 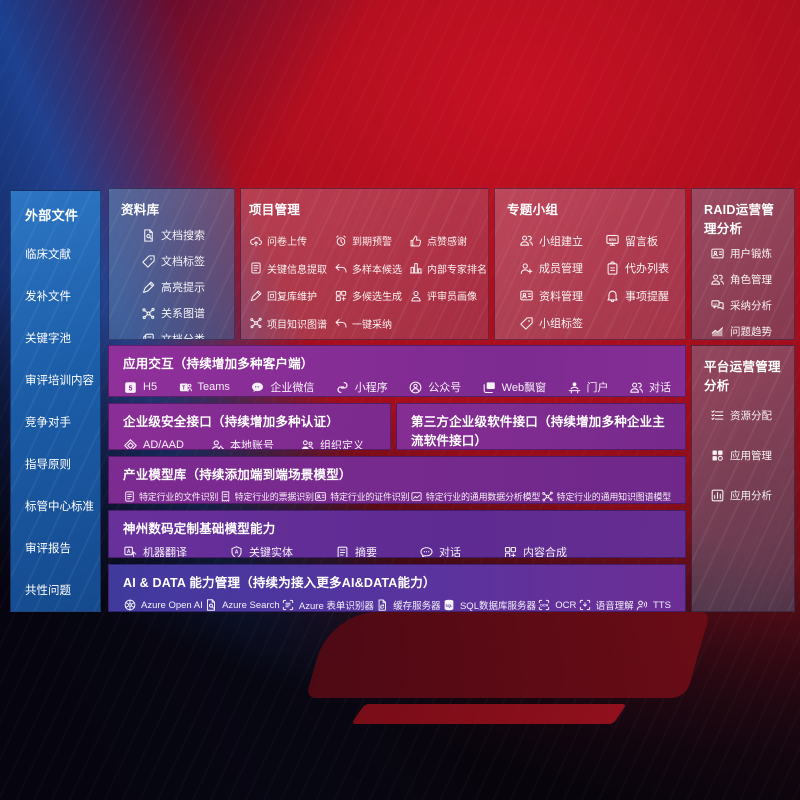 What do you see at coordinates (292, 388) in the screenshot?
I see `feature-label: 企业微信` at bounding box center [292, 388].